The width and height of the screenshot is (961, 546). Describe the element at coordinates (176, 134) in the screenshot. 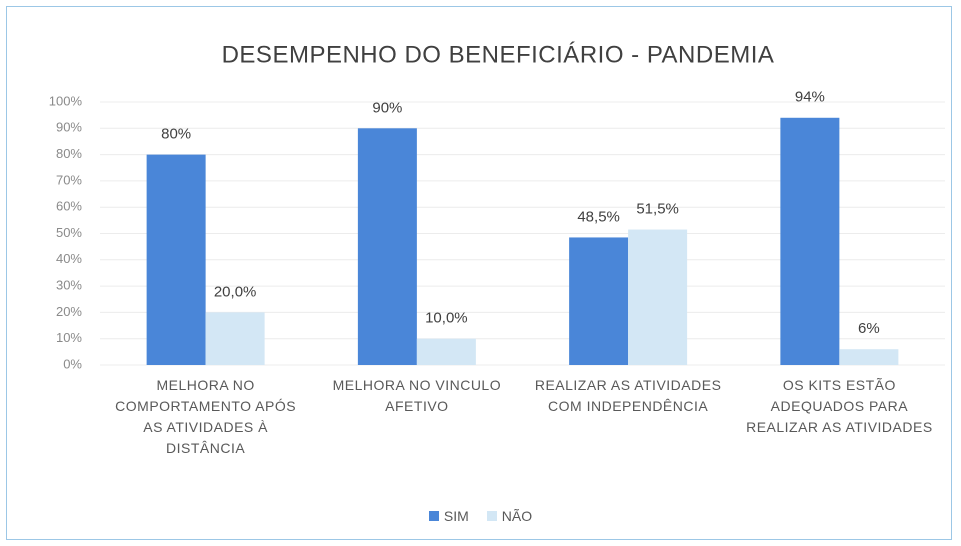

I see `data-label: 80%` at that location.